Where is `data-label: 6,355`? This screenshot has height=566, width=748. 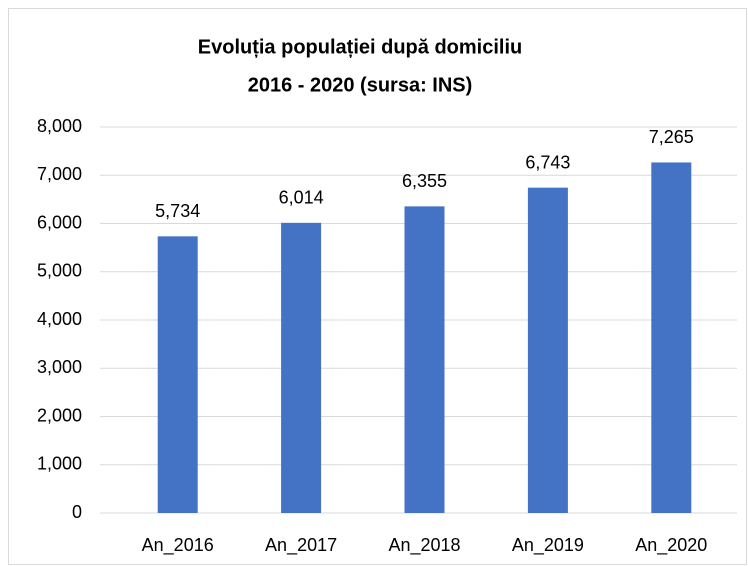 data-label: 6,355 is located at coordinates (424, 181).